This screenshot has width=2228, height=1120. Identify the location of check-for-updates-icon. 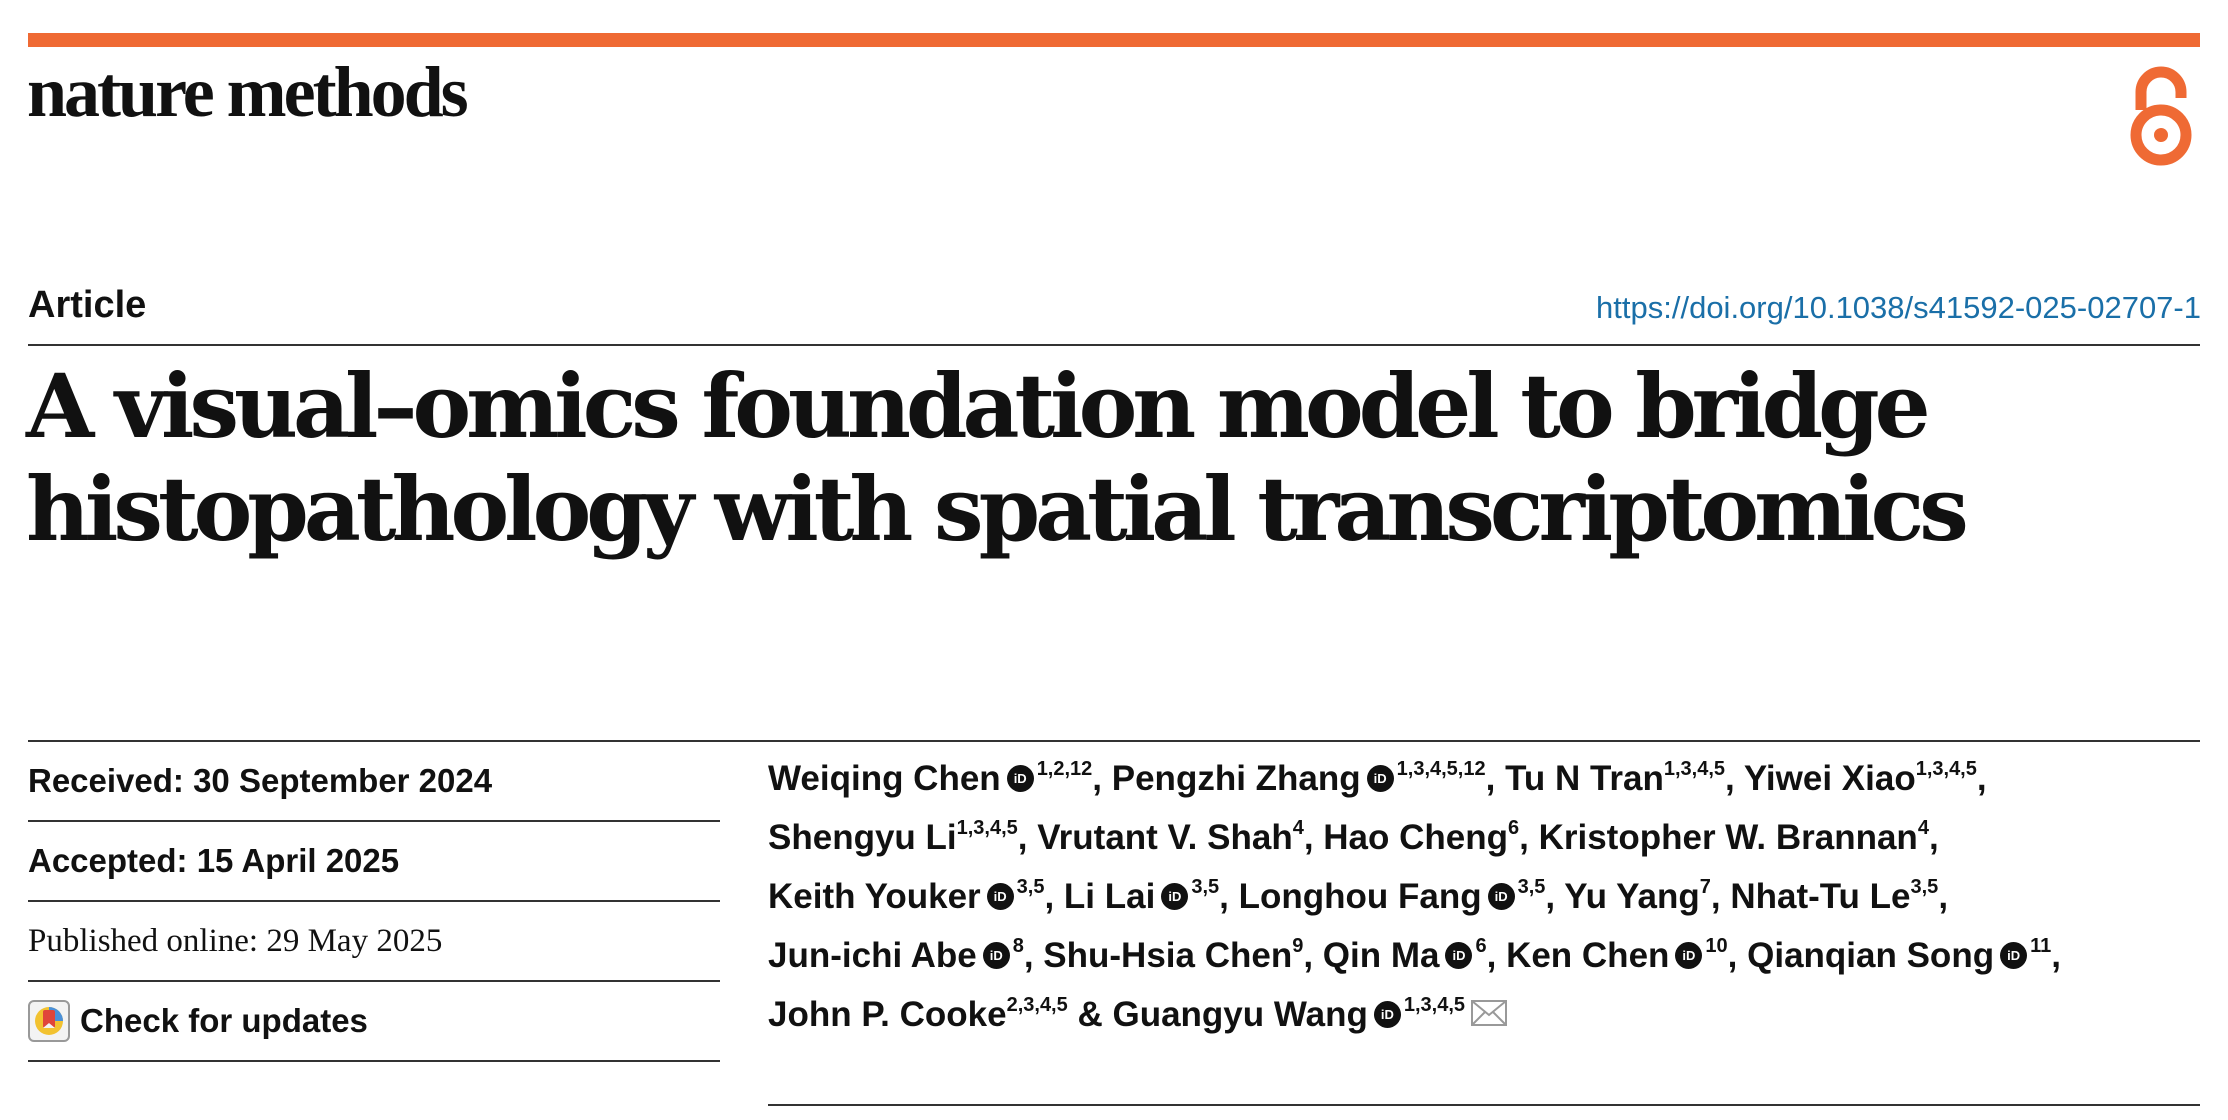
(49, 1021).